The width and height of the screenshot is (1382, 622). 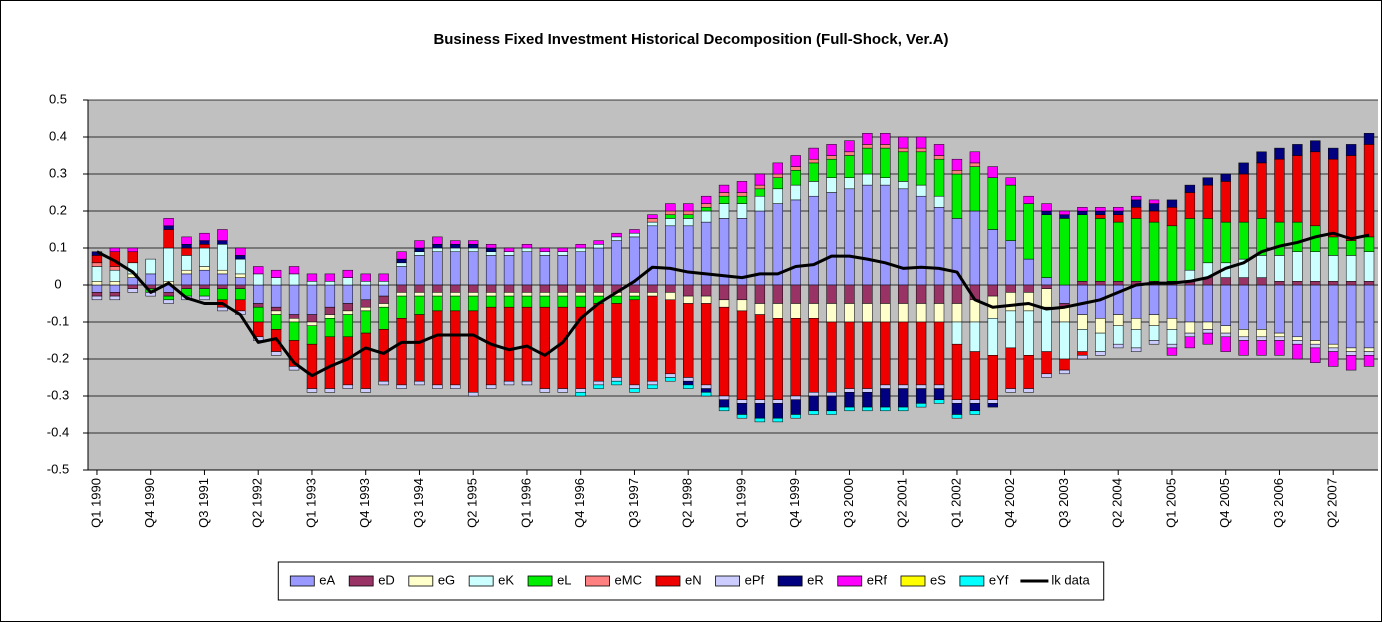 I want to click on x-tick-label: Q3 1994, so click(x=418, y=503).